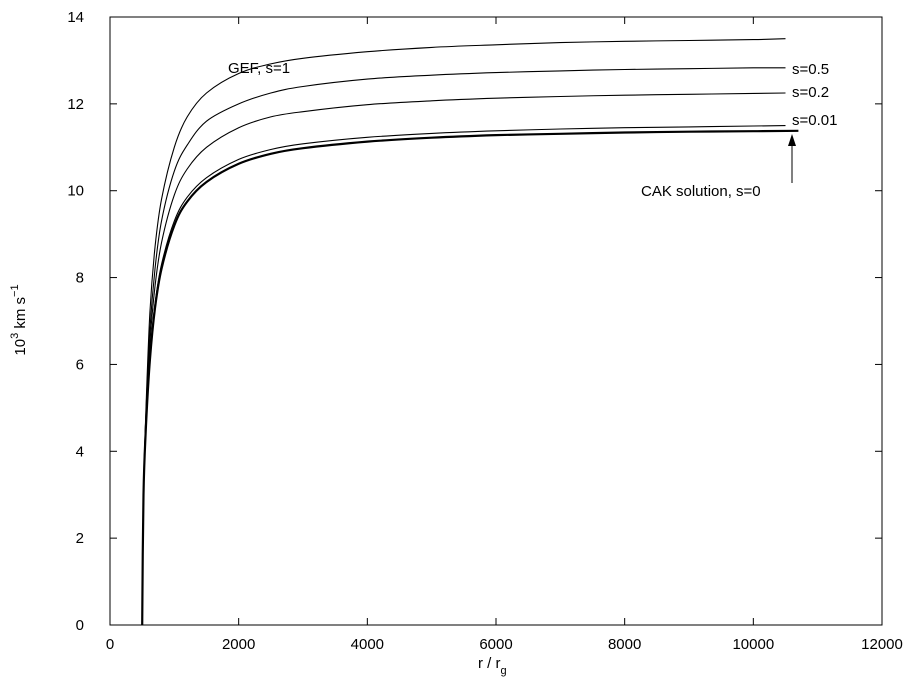 The height and width of the screenshot is (692, 912). What do you see at coordinates (367, 644) in the screenshot?
I see `x-tick-label: 4000` at bounding box center [367, 644].